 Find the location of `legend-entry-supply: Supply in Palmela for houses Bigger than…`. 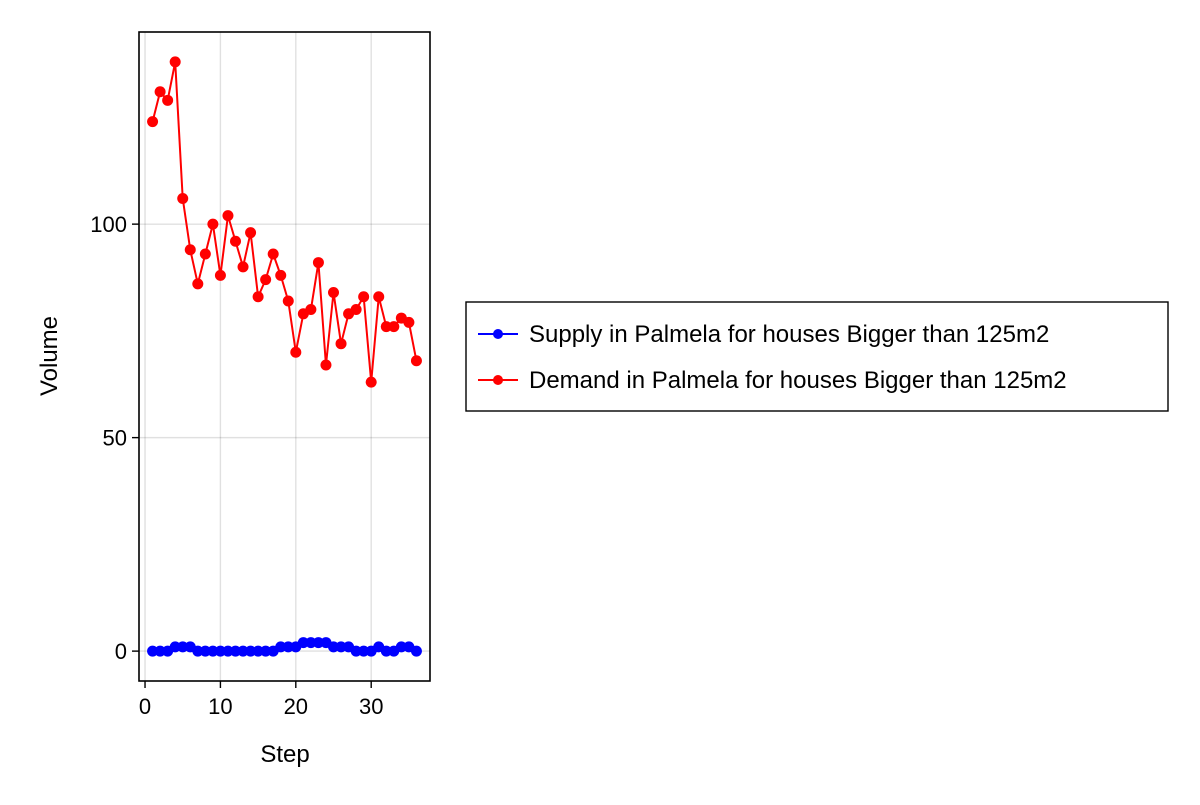

legend-entry-supply: Supply in Palmela for houses Bigger than… is located at coordinates (763, 334).